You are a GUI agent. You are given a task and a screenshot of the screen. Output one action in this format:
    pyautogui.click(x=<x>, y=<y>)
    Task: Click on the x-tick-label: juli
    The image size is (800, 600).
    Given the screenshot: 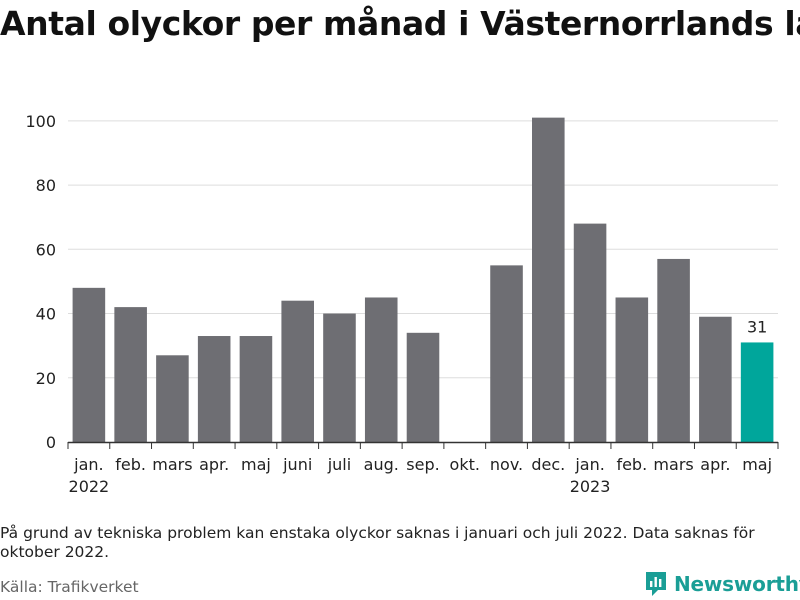 What is the action you would take?
    pyautogui.click(x=339, y=464)
    